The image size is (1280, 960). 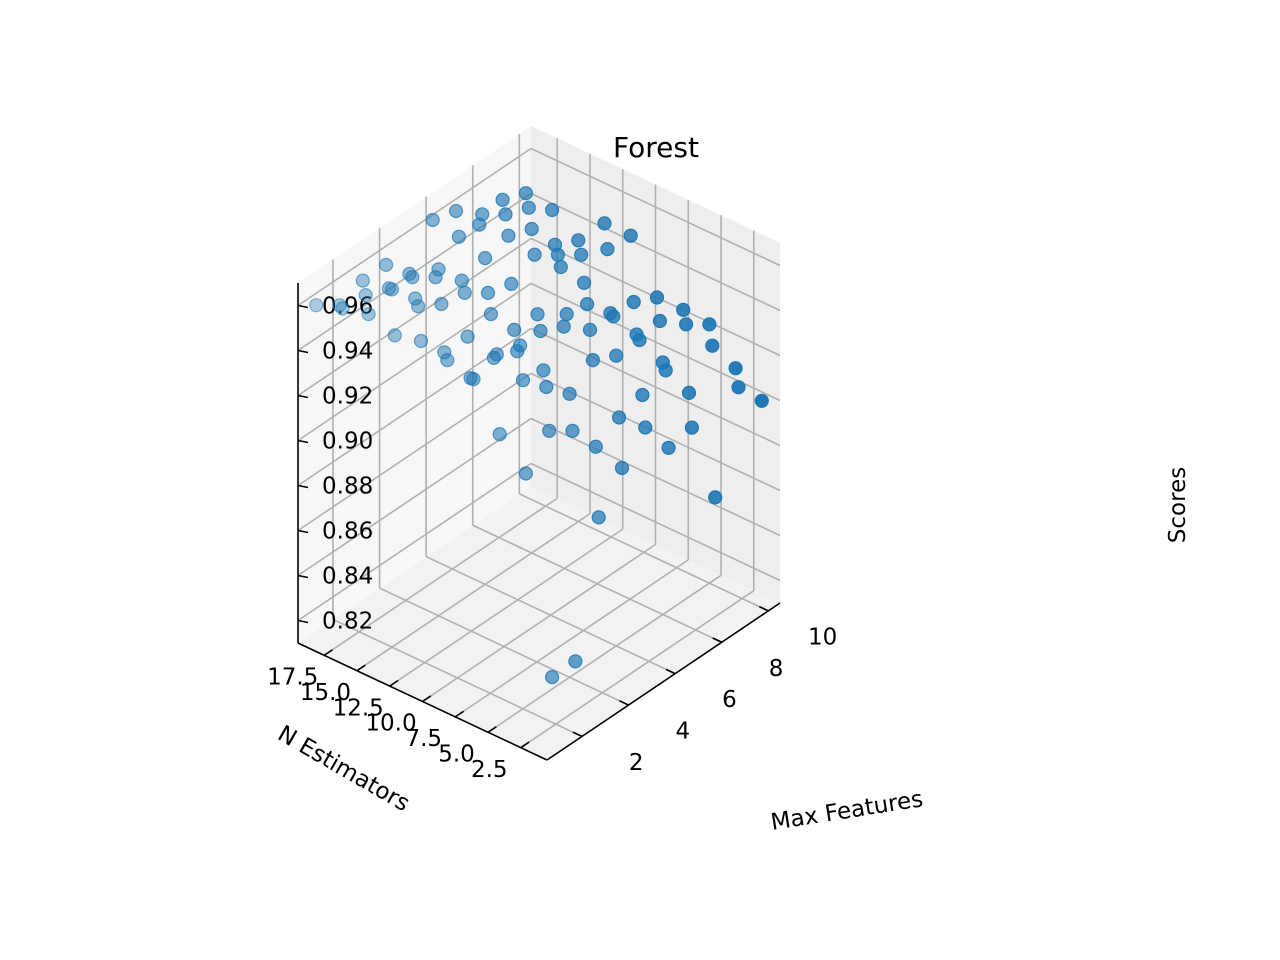 What do you see at coordinates (347, 442) in the screenshot?
I see `z-tick-label: 0.90` at bounding box center [347, 442].